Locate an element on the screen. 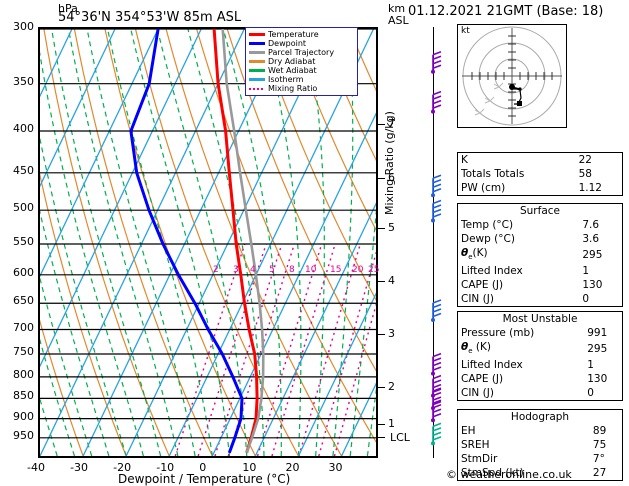  table-row: θe(K) 295 is located at coordinates (540, 255).